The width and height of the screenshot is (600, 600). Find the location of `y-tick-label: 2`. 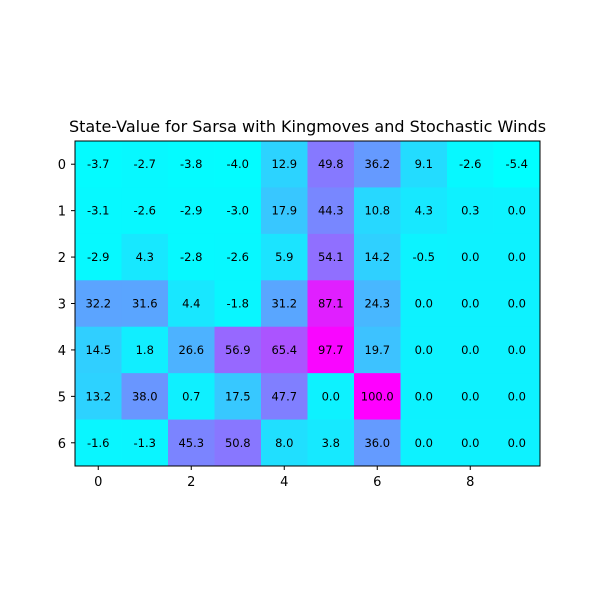

y-tick-label: 2 is located at coordinates (62, 258).